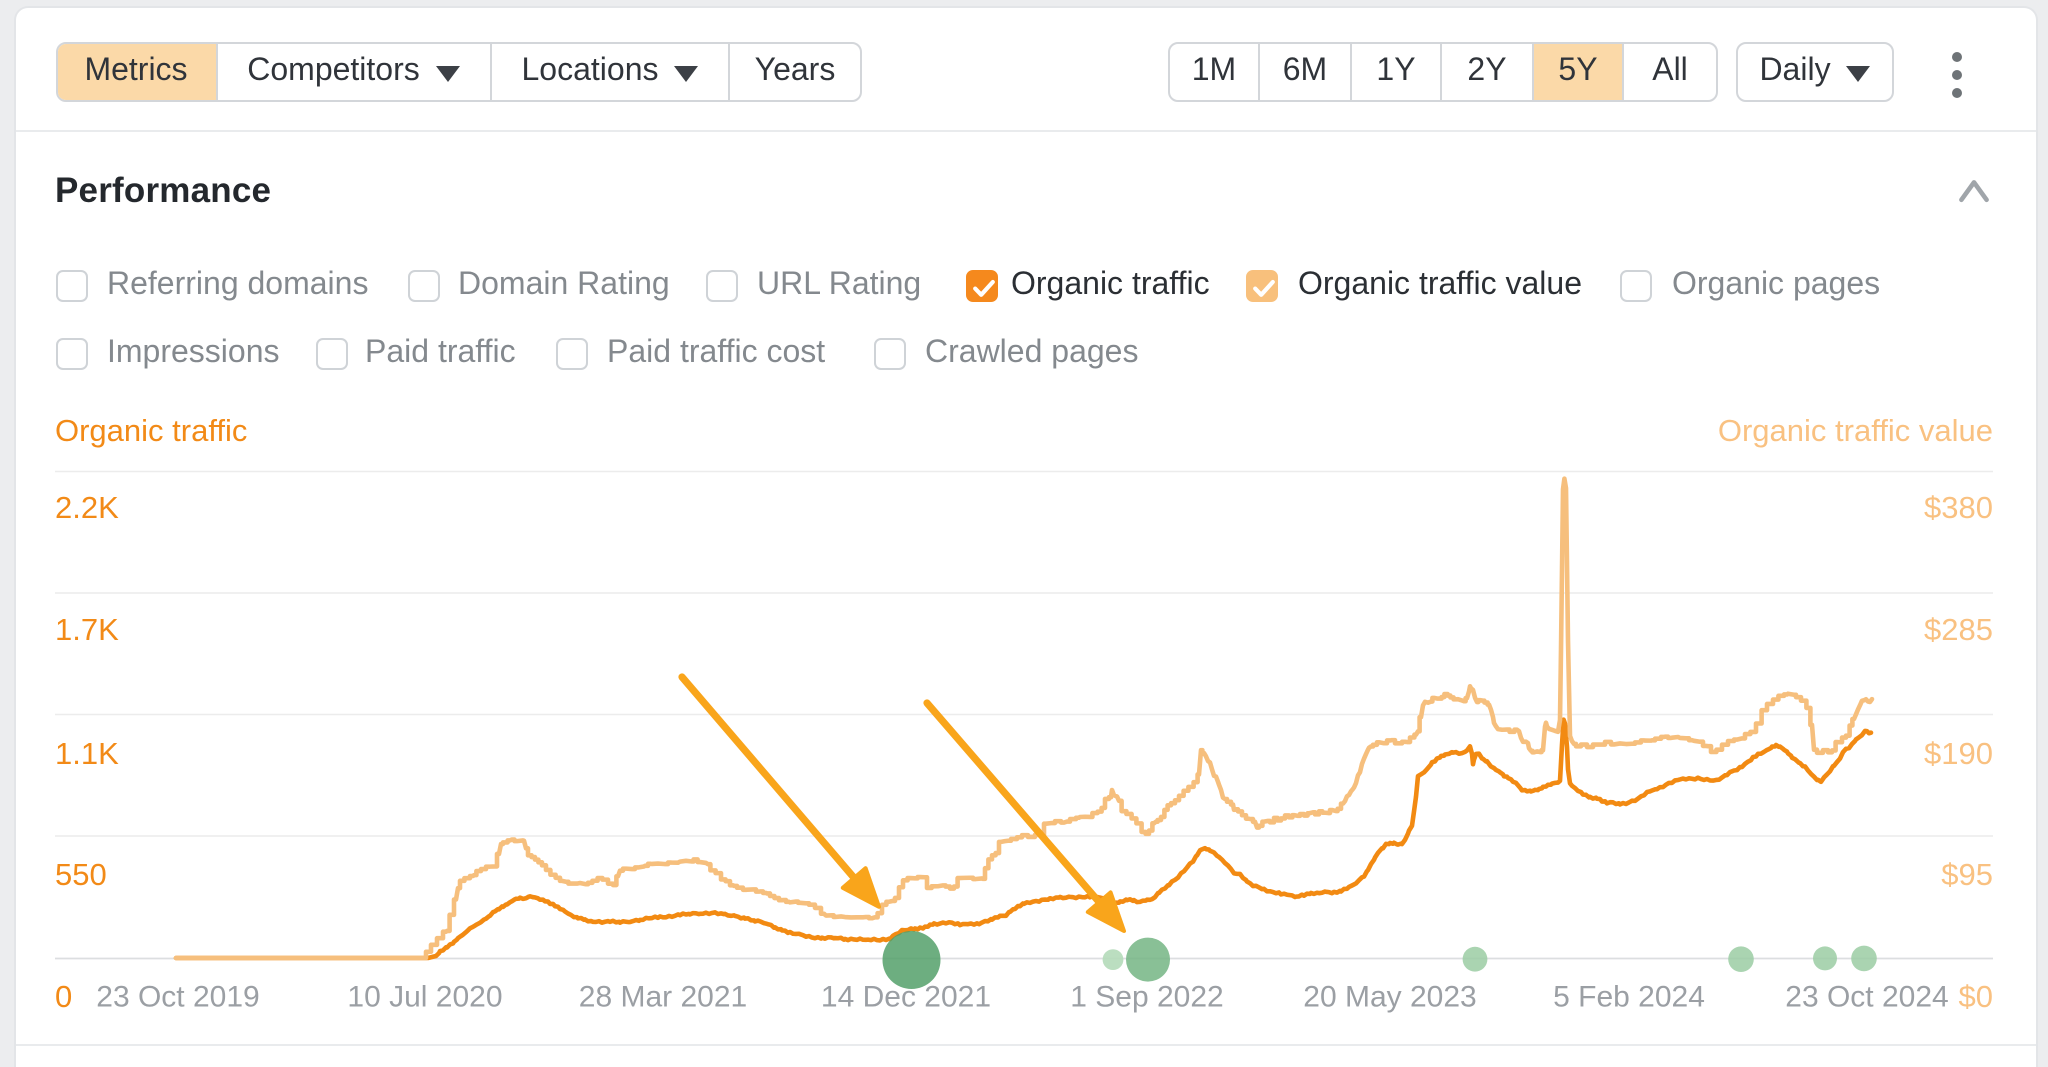 Image resolution: width=2048 pixels, height=1067 pixels. I want to click on svg-text: 1.1K, so click(87, 753).